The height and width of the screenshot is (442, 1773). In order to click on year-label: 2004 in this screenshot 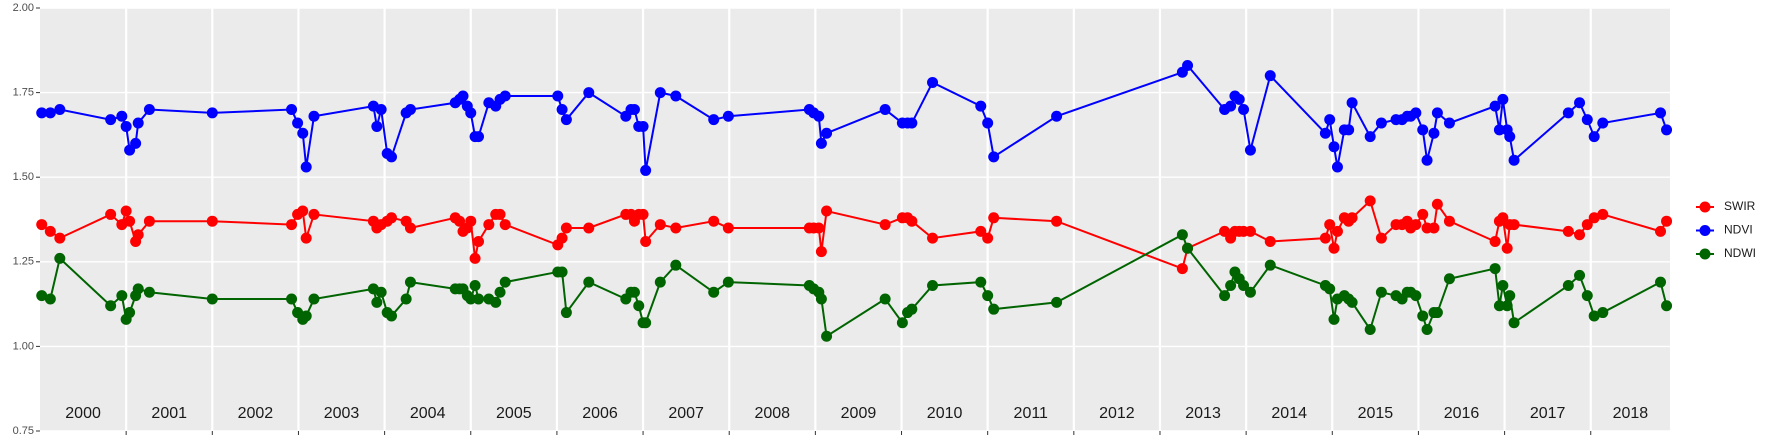, I will do `click(428, 413)`.